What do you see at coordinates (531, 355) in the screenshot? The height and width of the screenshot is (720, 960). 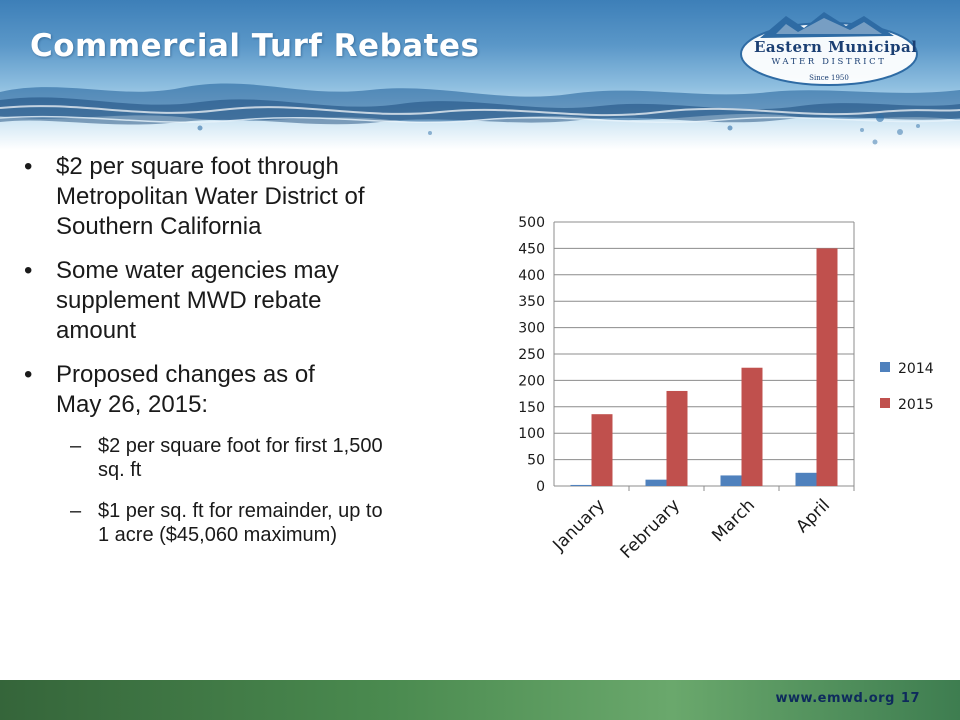 I see `y-tick-label: 250` at bounding box center [531, 355].